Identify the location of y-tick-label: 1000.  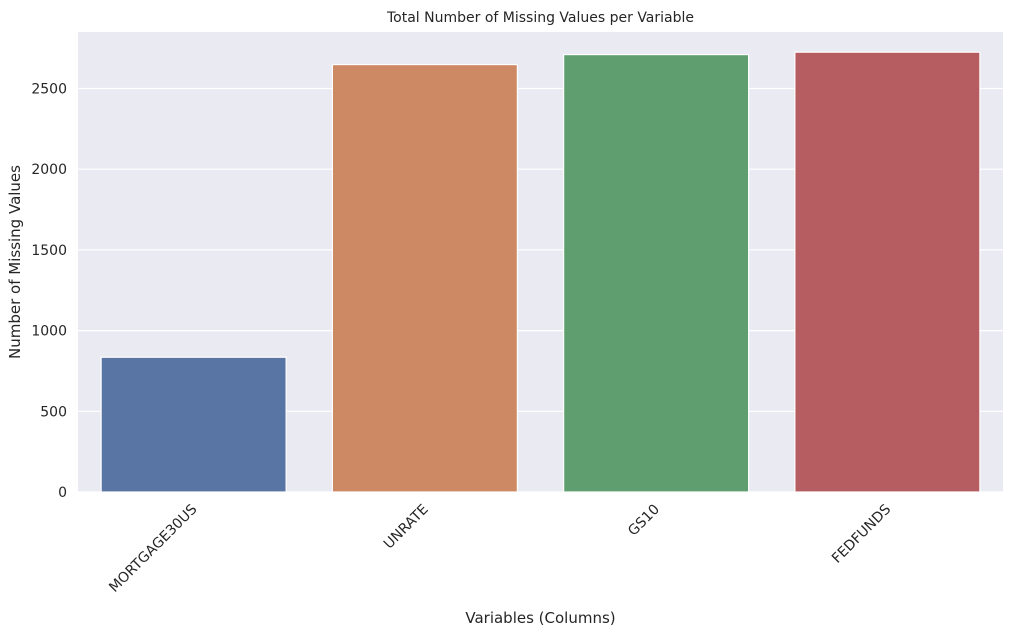
(49, 332).